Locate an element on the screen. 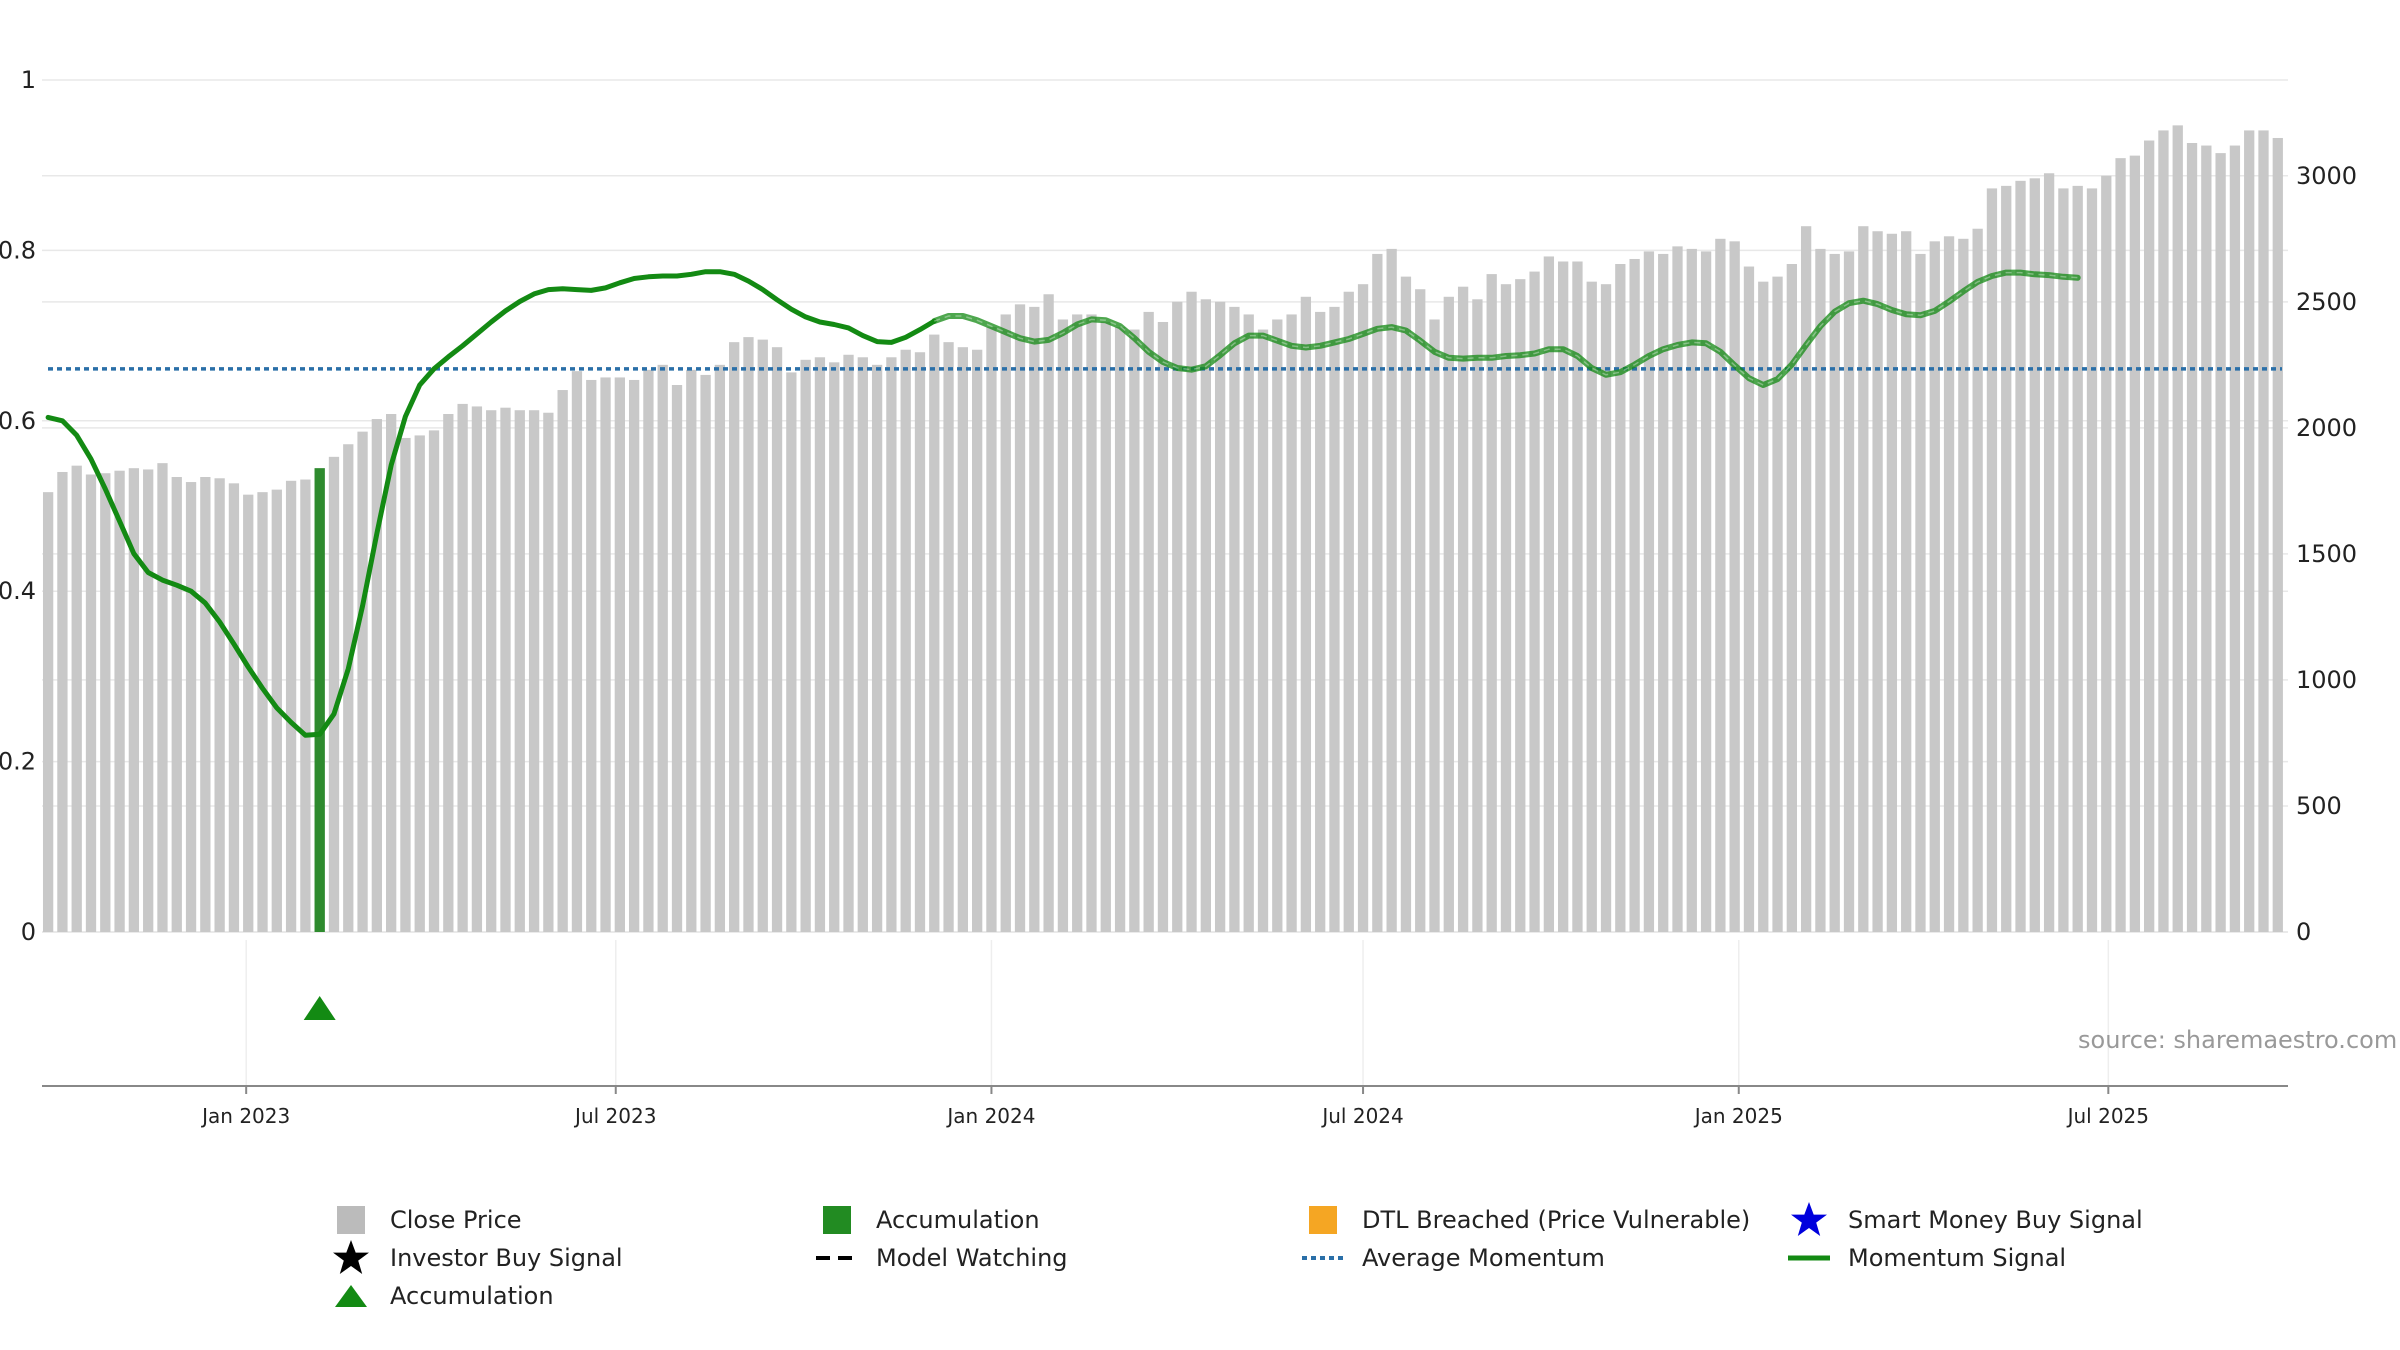 The height and width of the screenshot is (1350, 2400). triangle-icon is located at coordinates (351, 1296).